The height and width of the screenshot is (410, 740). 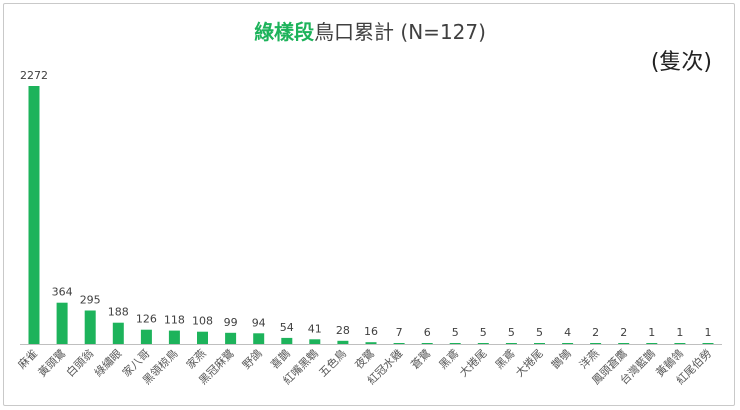 What do you see at coordinates (79, 362) in the screenshot?
I see `category-label: 白頭翁` at bounding box center [79, 362].